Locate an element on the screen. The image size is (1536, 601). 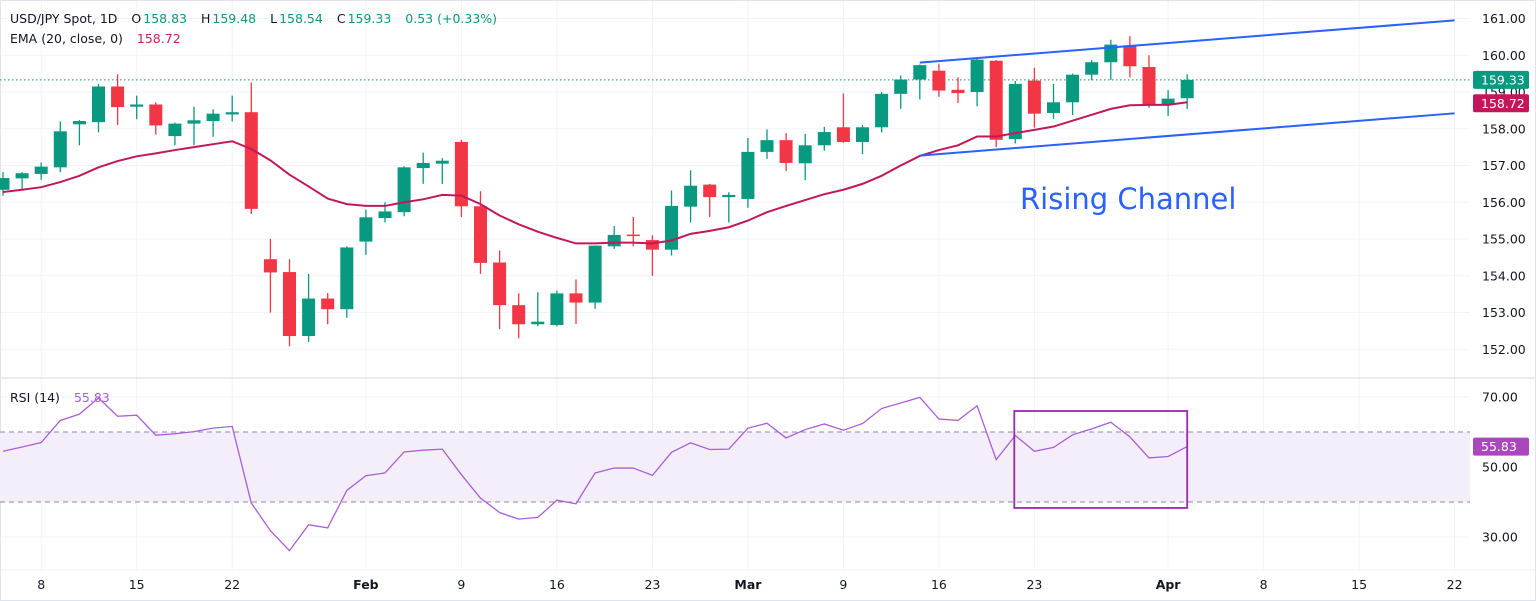
rsi-highlight-box is located at coordinates (1101, 459).